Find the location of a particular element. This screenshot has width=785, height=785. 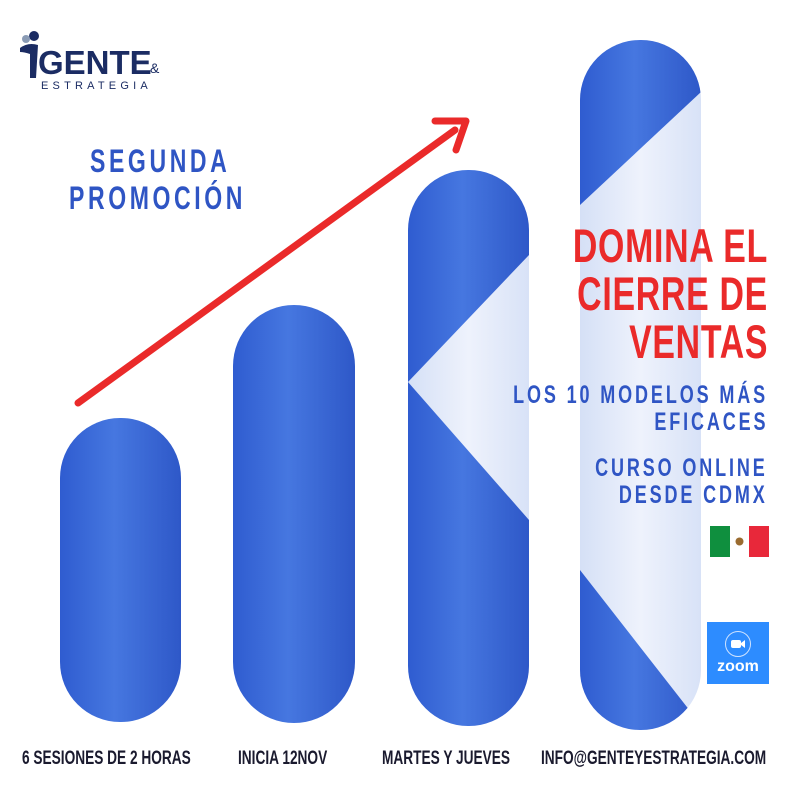

headline-line-2: CIERRE DE is located at coordinates (672, 293).